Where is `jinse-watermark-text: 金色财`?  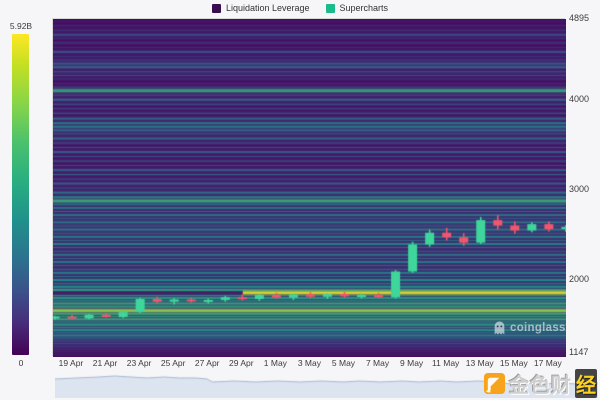
jinse-watermark-text: 金色财 is located at coordinates (540, 386).